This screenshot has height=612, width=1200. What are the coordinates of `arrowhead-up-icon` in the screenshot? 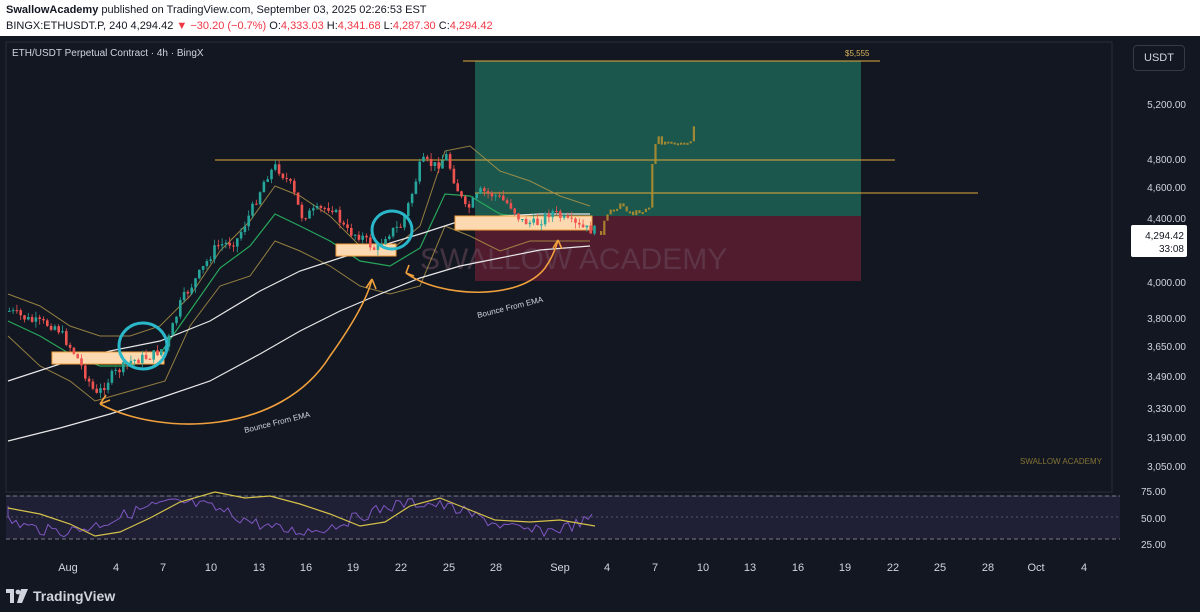 It's located at (371, 284).